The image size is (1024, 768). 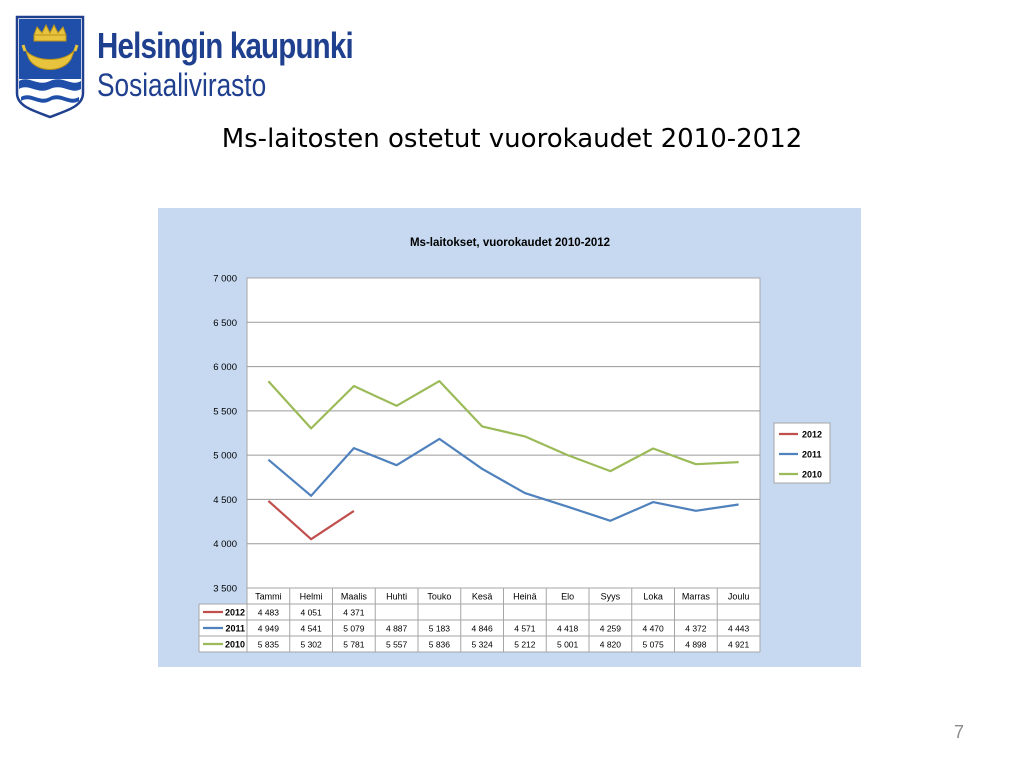 I want to click on data-label: 5 302, so click(x=311, y=645).